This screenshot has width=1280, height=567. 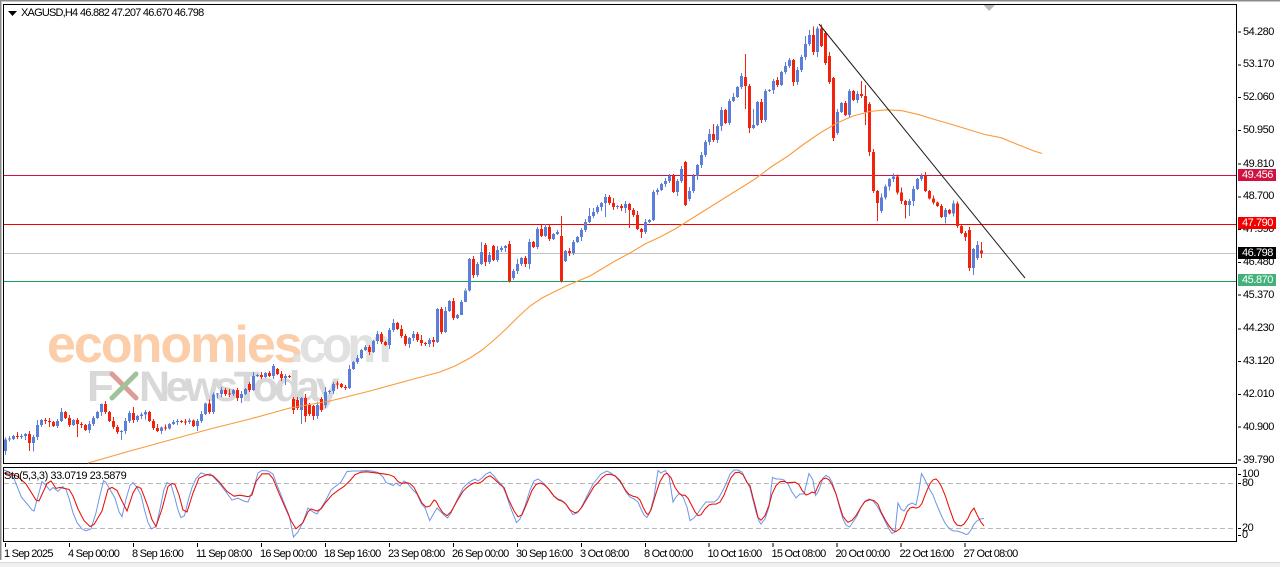 What do you see at coordinates (100, 386) in the screenshot?
I see `svg-text: F` at bounding box center [100, 386].